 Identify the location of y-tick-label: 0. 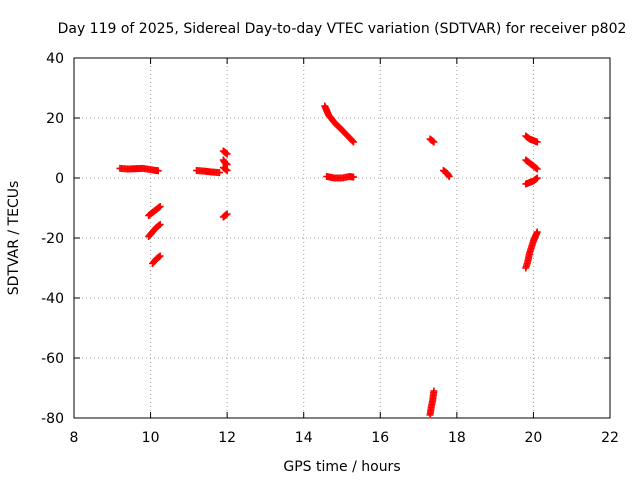
(59, 179).